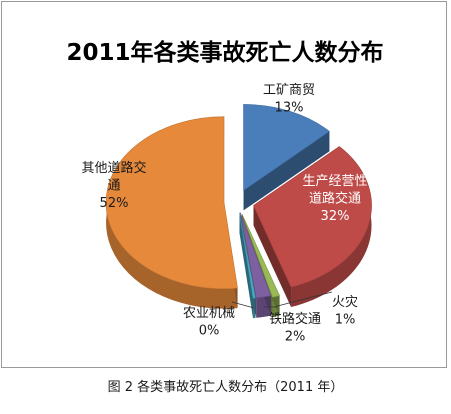  Describe the element at coordinates (113, 185) in the screenshot. I see `pie-slice-label: 其他道路交通 52%` at that location.